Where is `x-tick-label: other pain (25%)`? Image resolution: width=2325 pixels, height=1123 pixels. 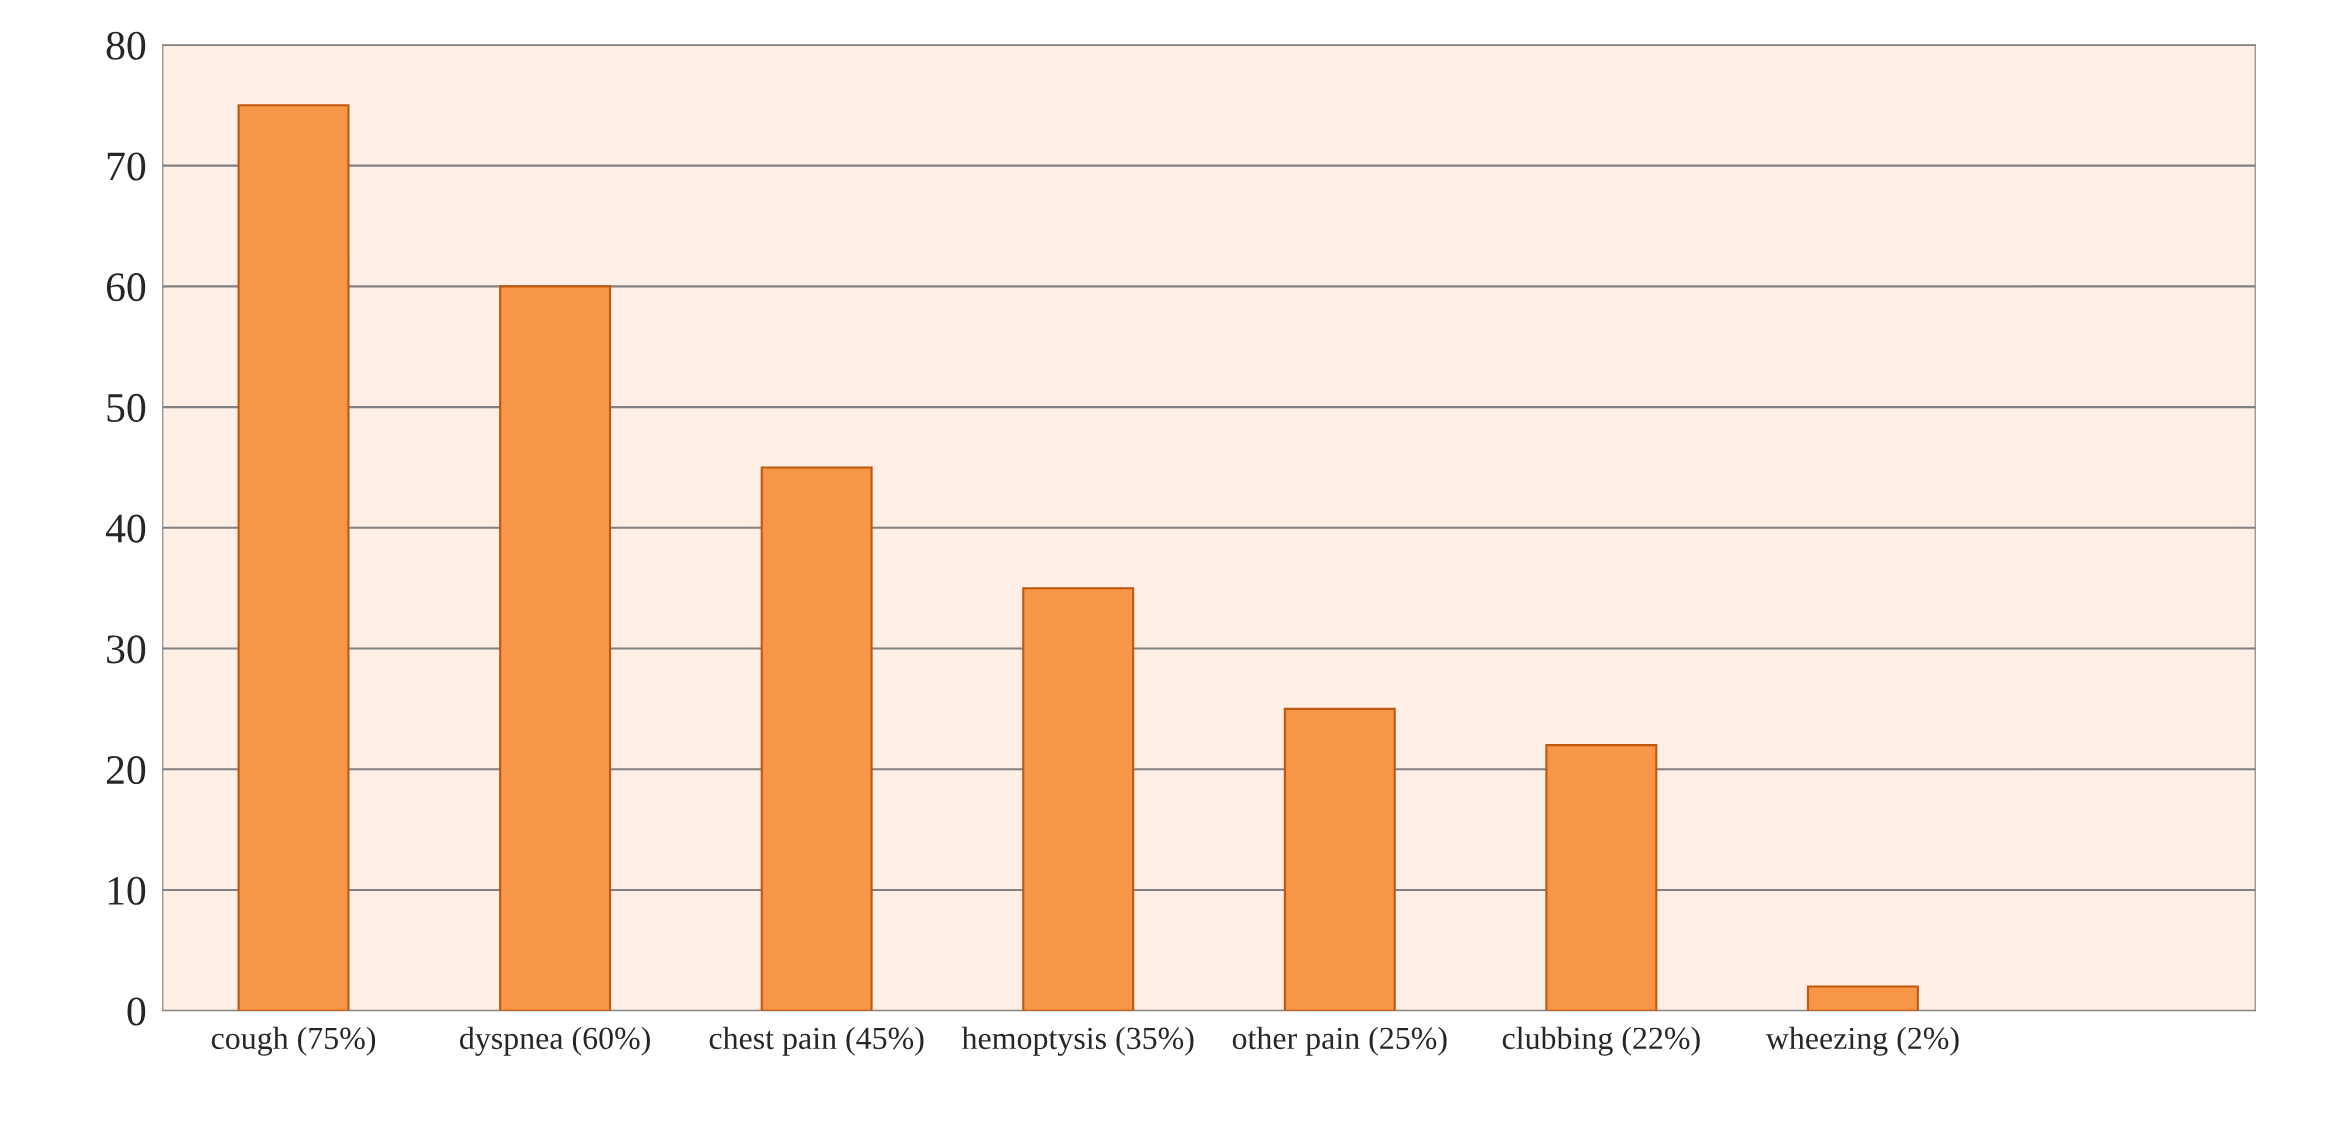 x-tick-label: other pain (25%) is located at coordinates (1339, 1041).